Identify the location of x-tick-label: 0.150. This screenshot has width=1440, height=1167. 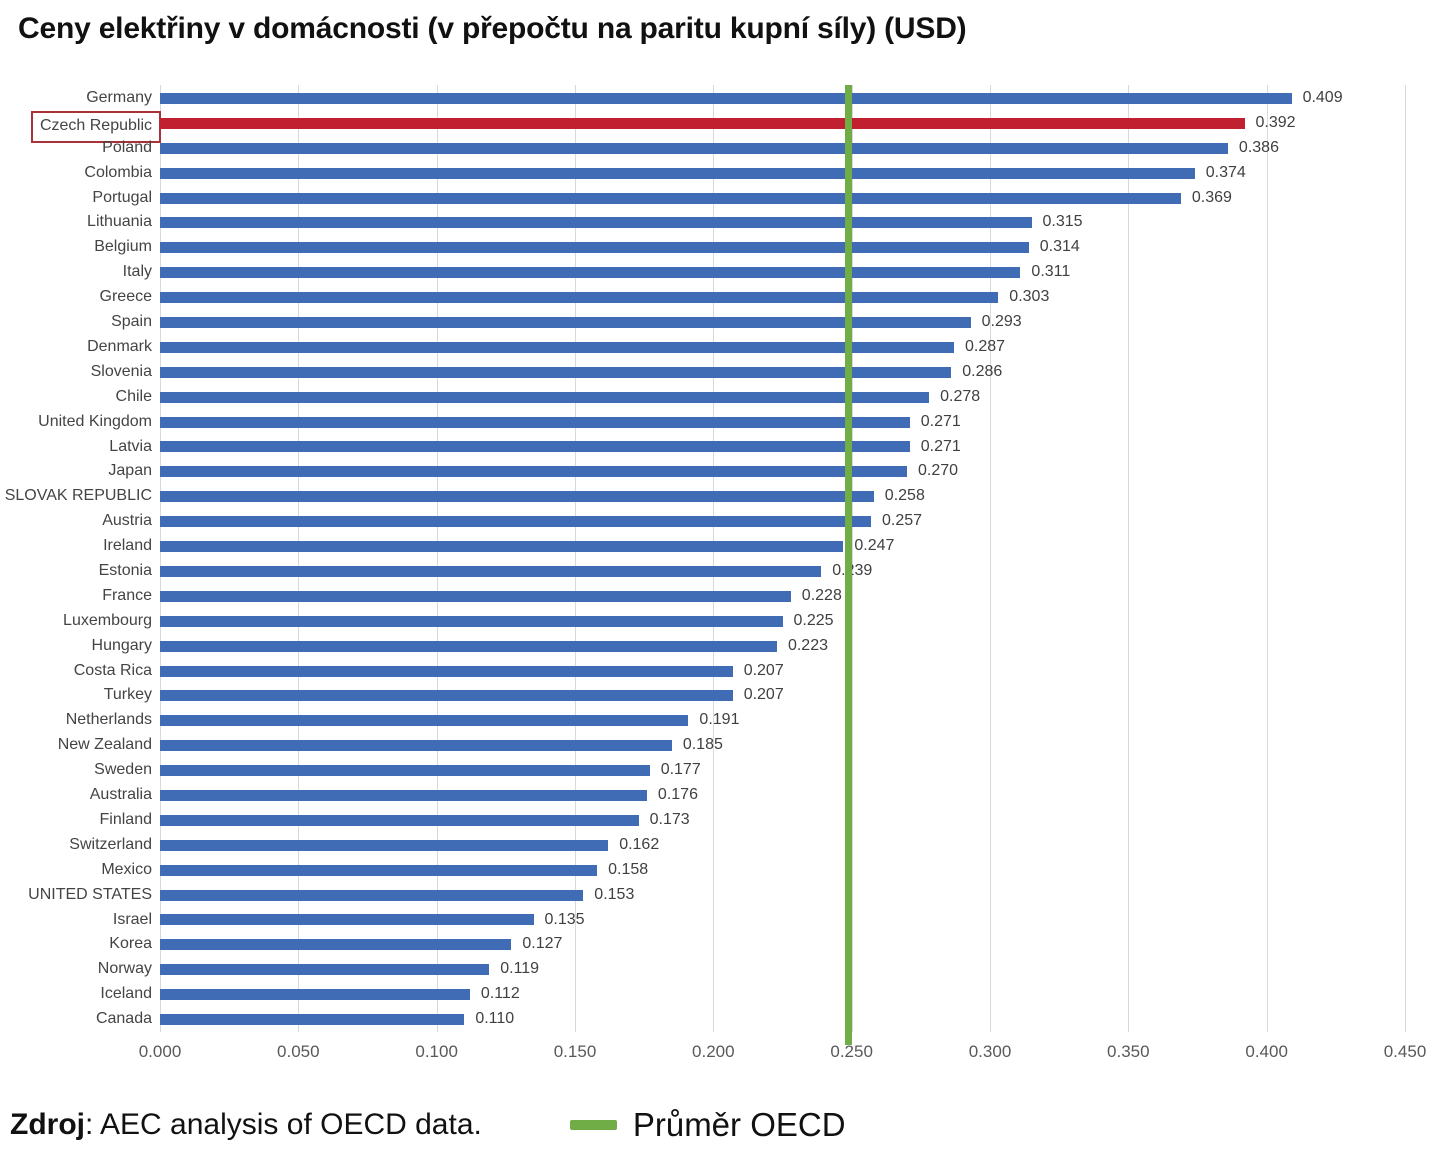
(575, 1051).